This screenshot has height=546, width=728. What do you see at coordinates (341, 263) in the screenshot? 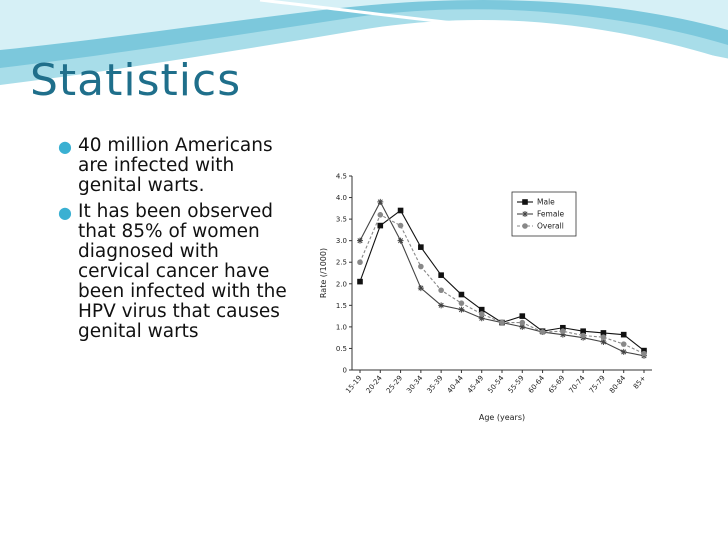
I see `y-tick-label: 2.5` at bounding box center [341, 263].